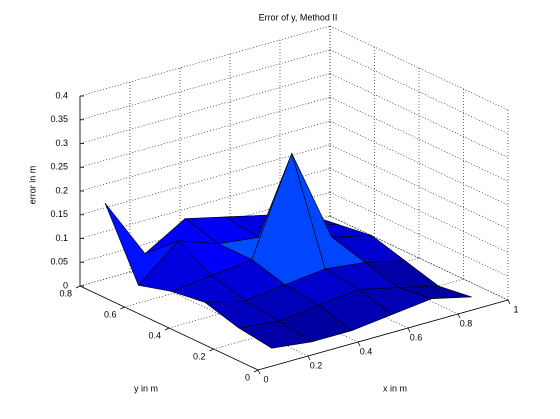 This screenshot has height=419, width=560. Describe the element at coordinates (515, 309) in the screenshot. I see `x-tick-label: 1` at that location.